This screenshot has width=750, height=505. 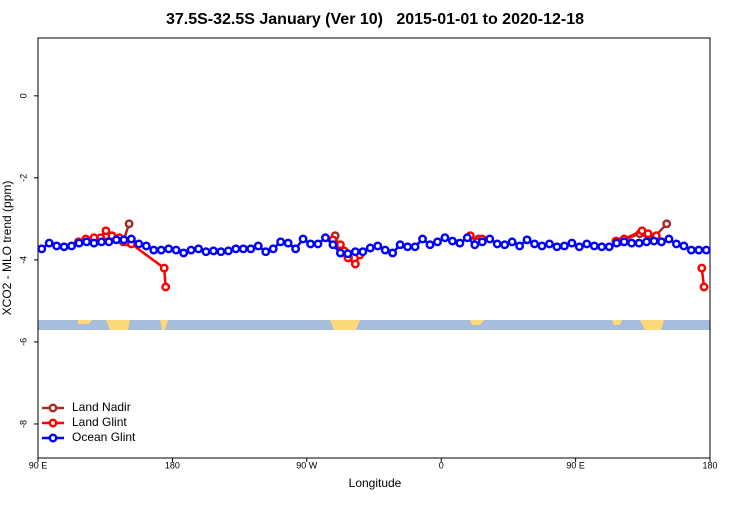 I want to click on legend-label: Land Glint, so click(x=99, y=422).